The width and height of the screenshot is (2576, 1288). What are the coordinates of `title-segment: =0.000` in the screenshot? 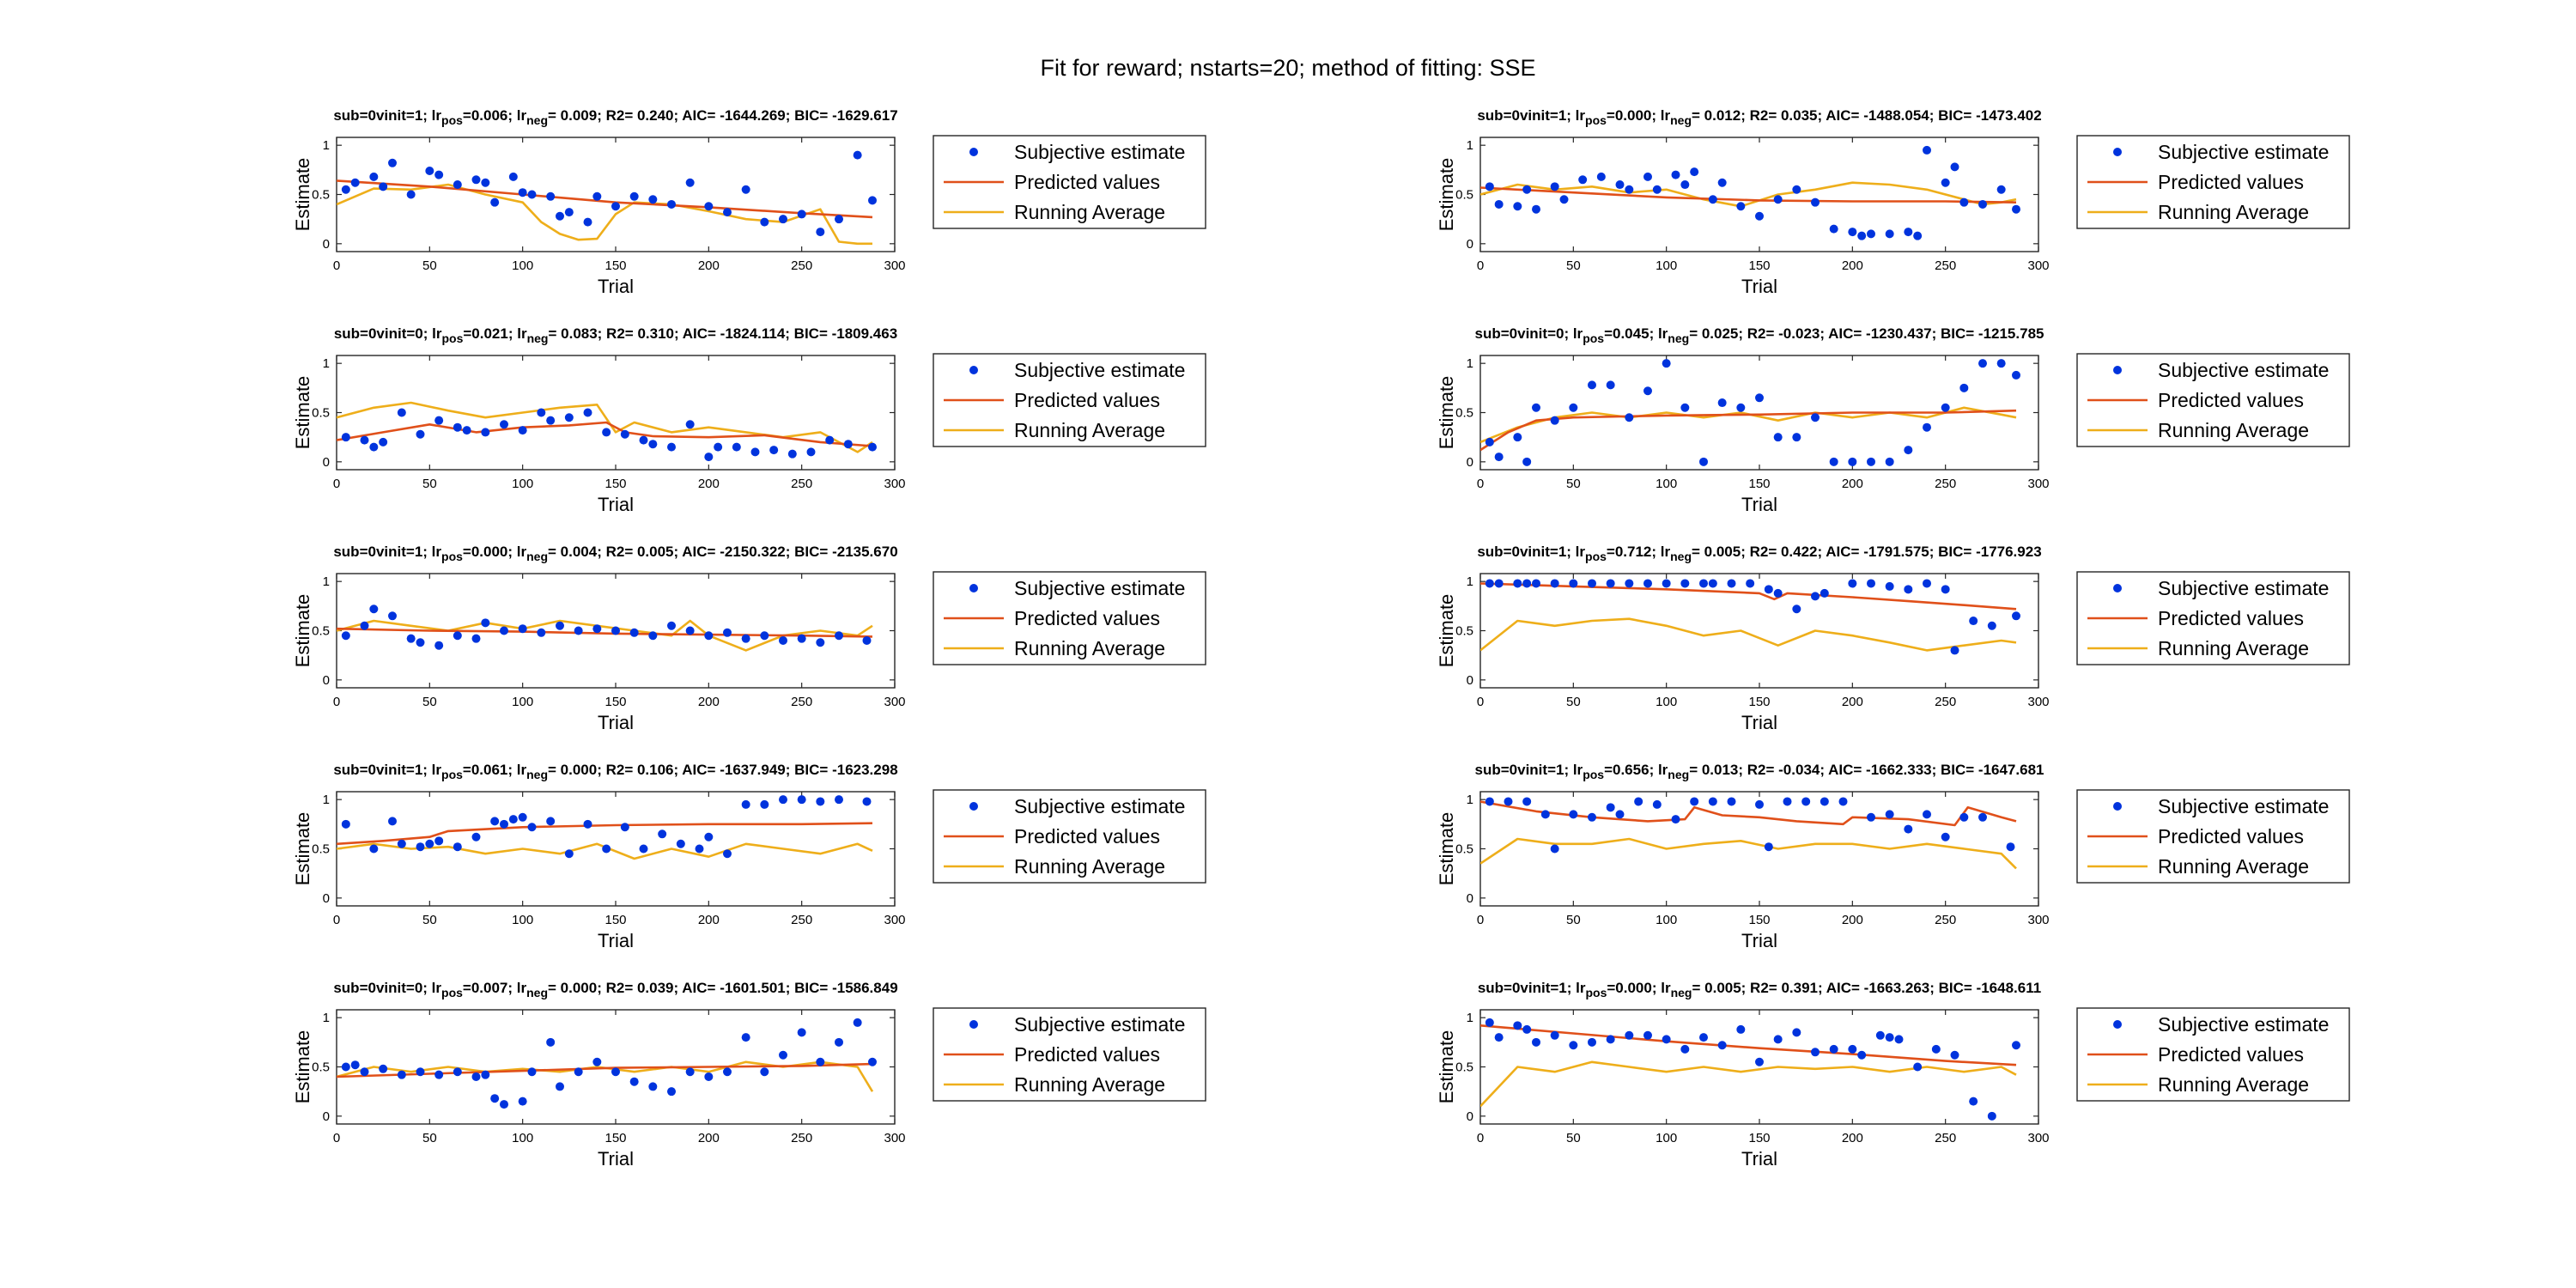 It's located at (485, 552).